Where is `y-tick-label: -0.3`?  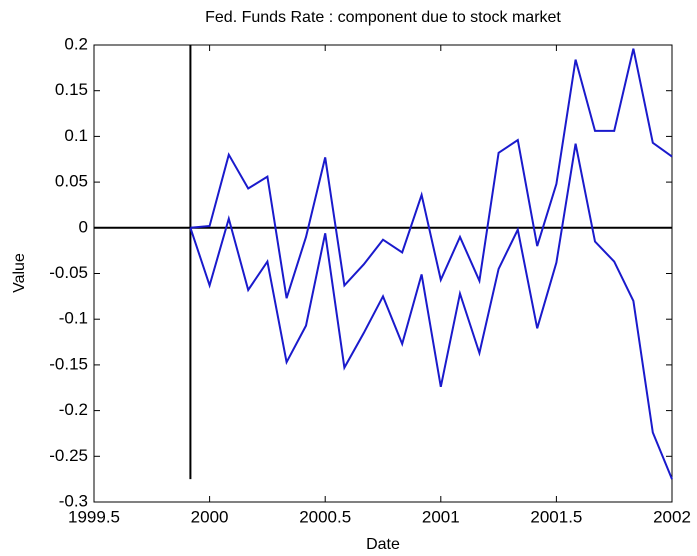
y-tick-label: -0.3 is located at coordinates (73, 500).